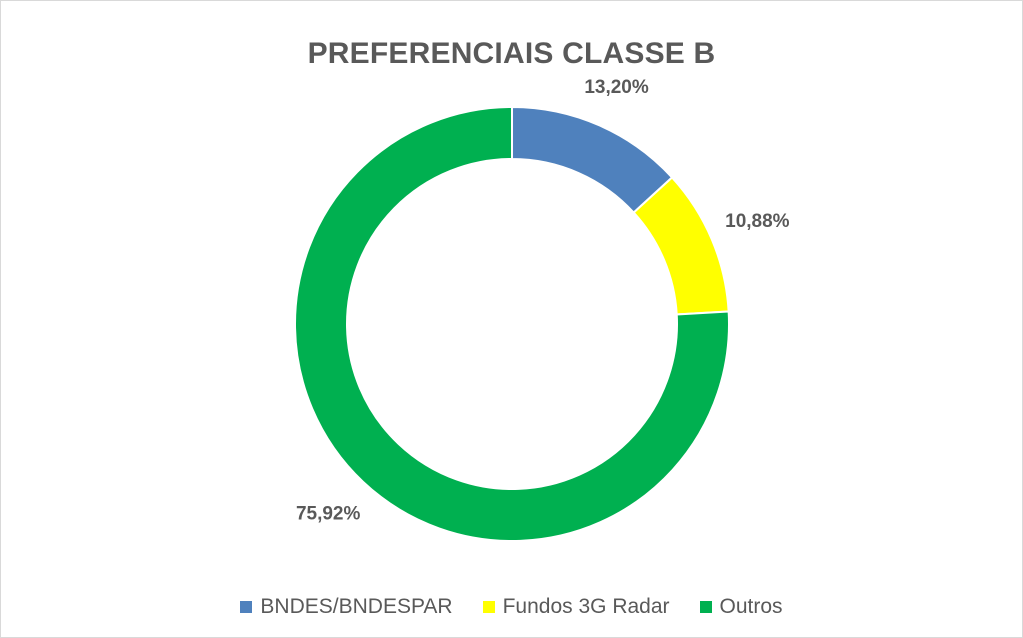  What do you see at coordinates (592, 159) in the screenshot?
I see `donut-slice-bndes` at bounding box center [592, 159].